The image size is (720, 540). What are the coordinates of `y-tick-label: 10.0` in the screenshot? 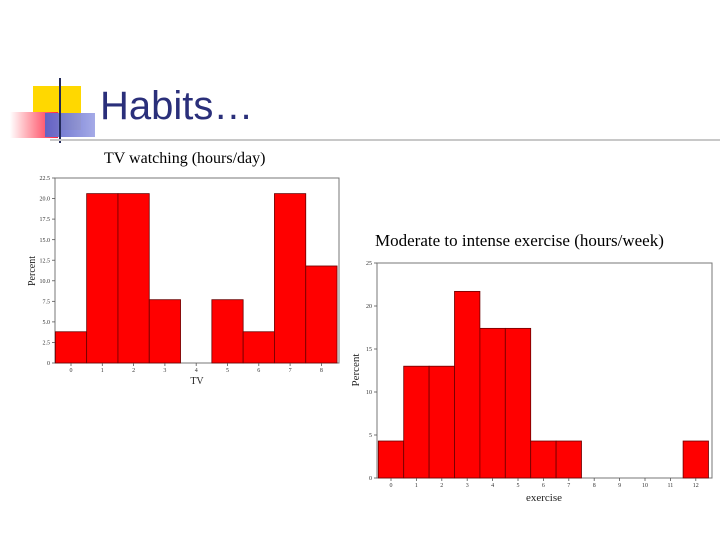 It's located at (45, 282).